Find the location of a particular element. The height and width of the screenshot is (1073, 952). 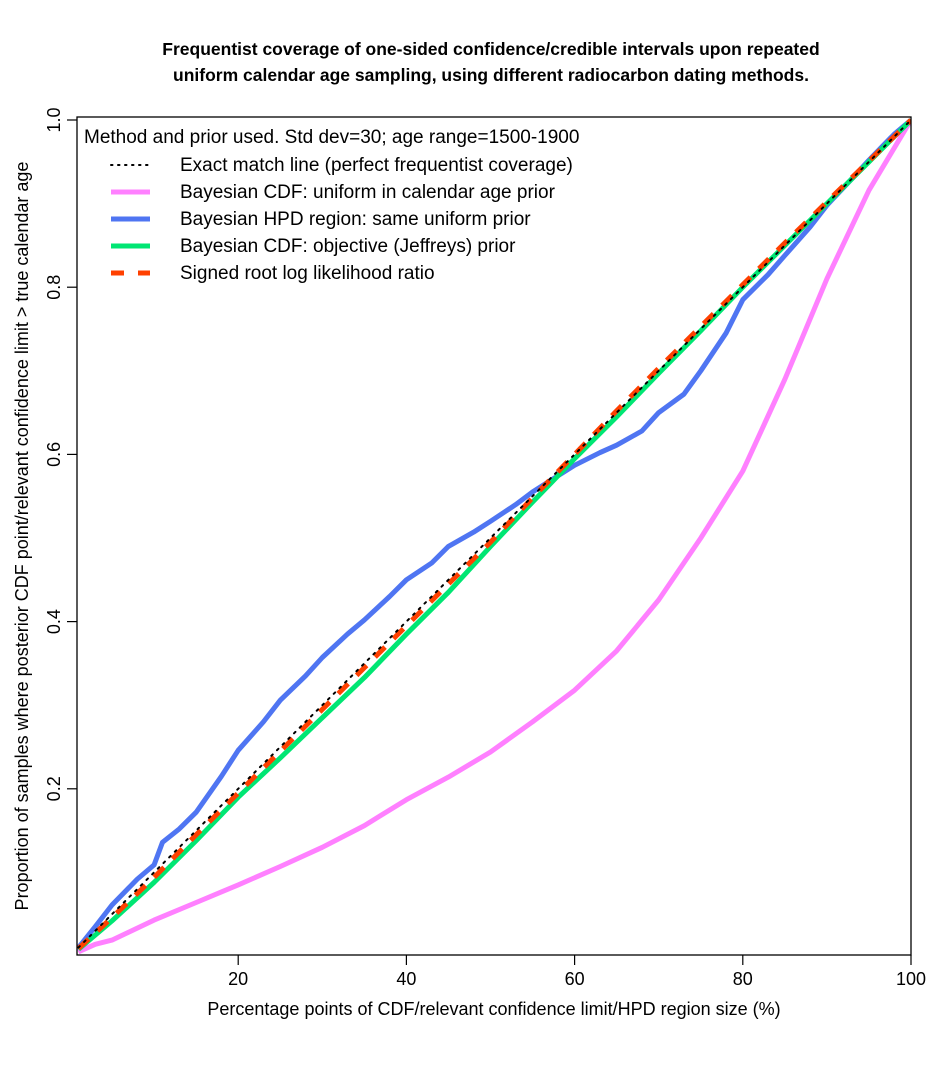

legend-label: Signed root log likelihood ratio is located at coordinates (307, 273).